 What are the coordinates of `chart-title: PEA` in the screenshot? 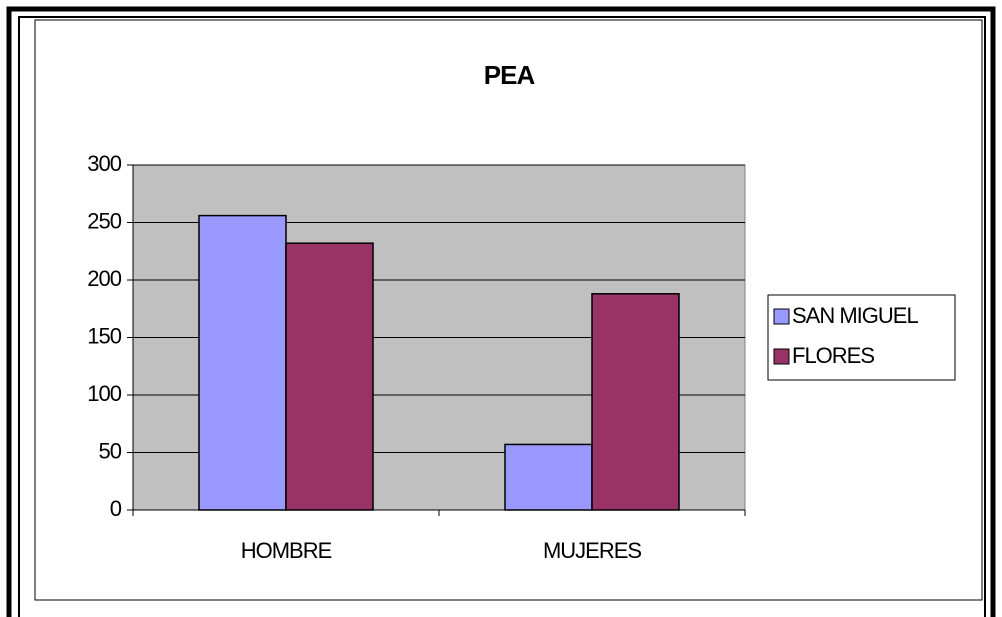 It's located at (510, 75).